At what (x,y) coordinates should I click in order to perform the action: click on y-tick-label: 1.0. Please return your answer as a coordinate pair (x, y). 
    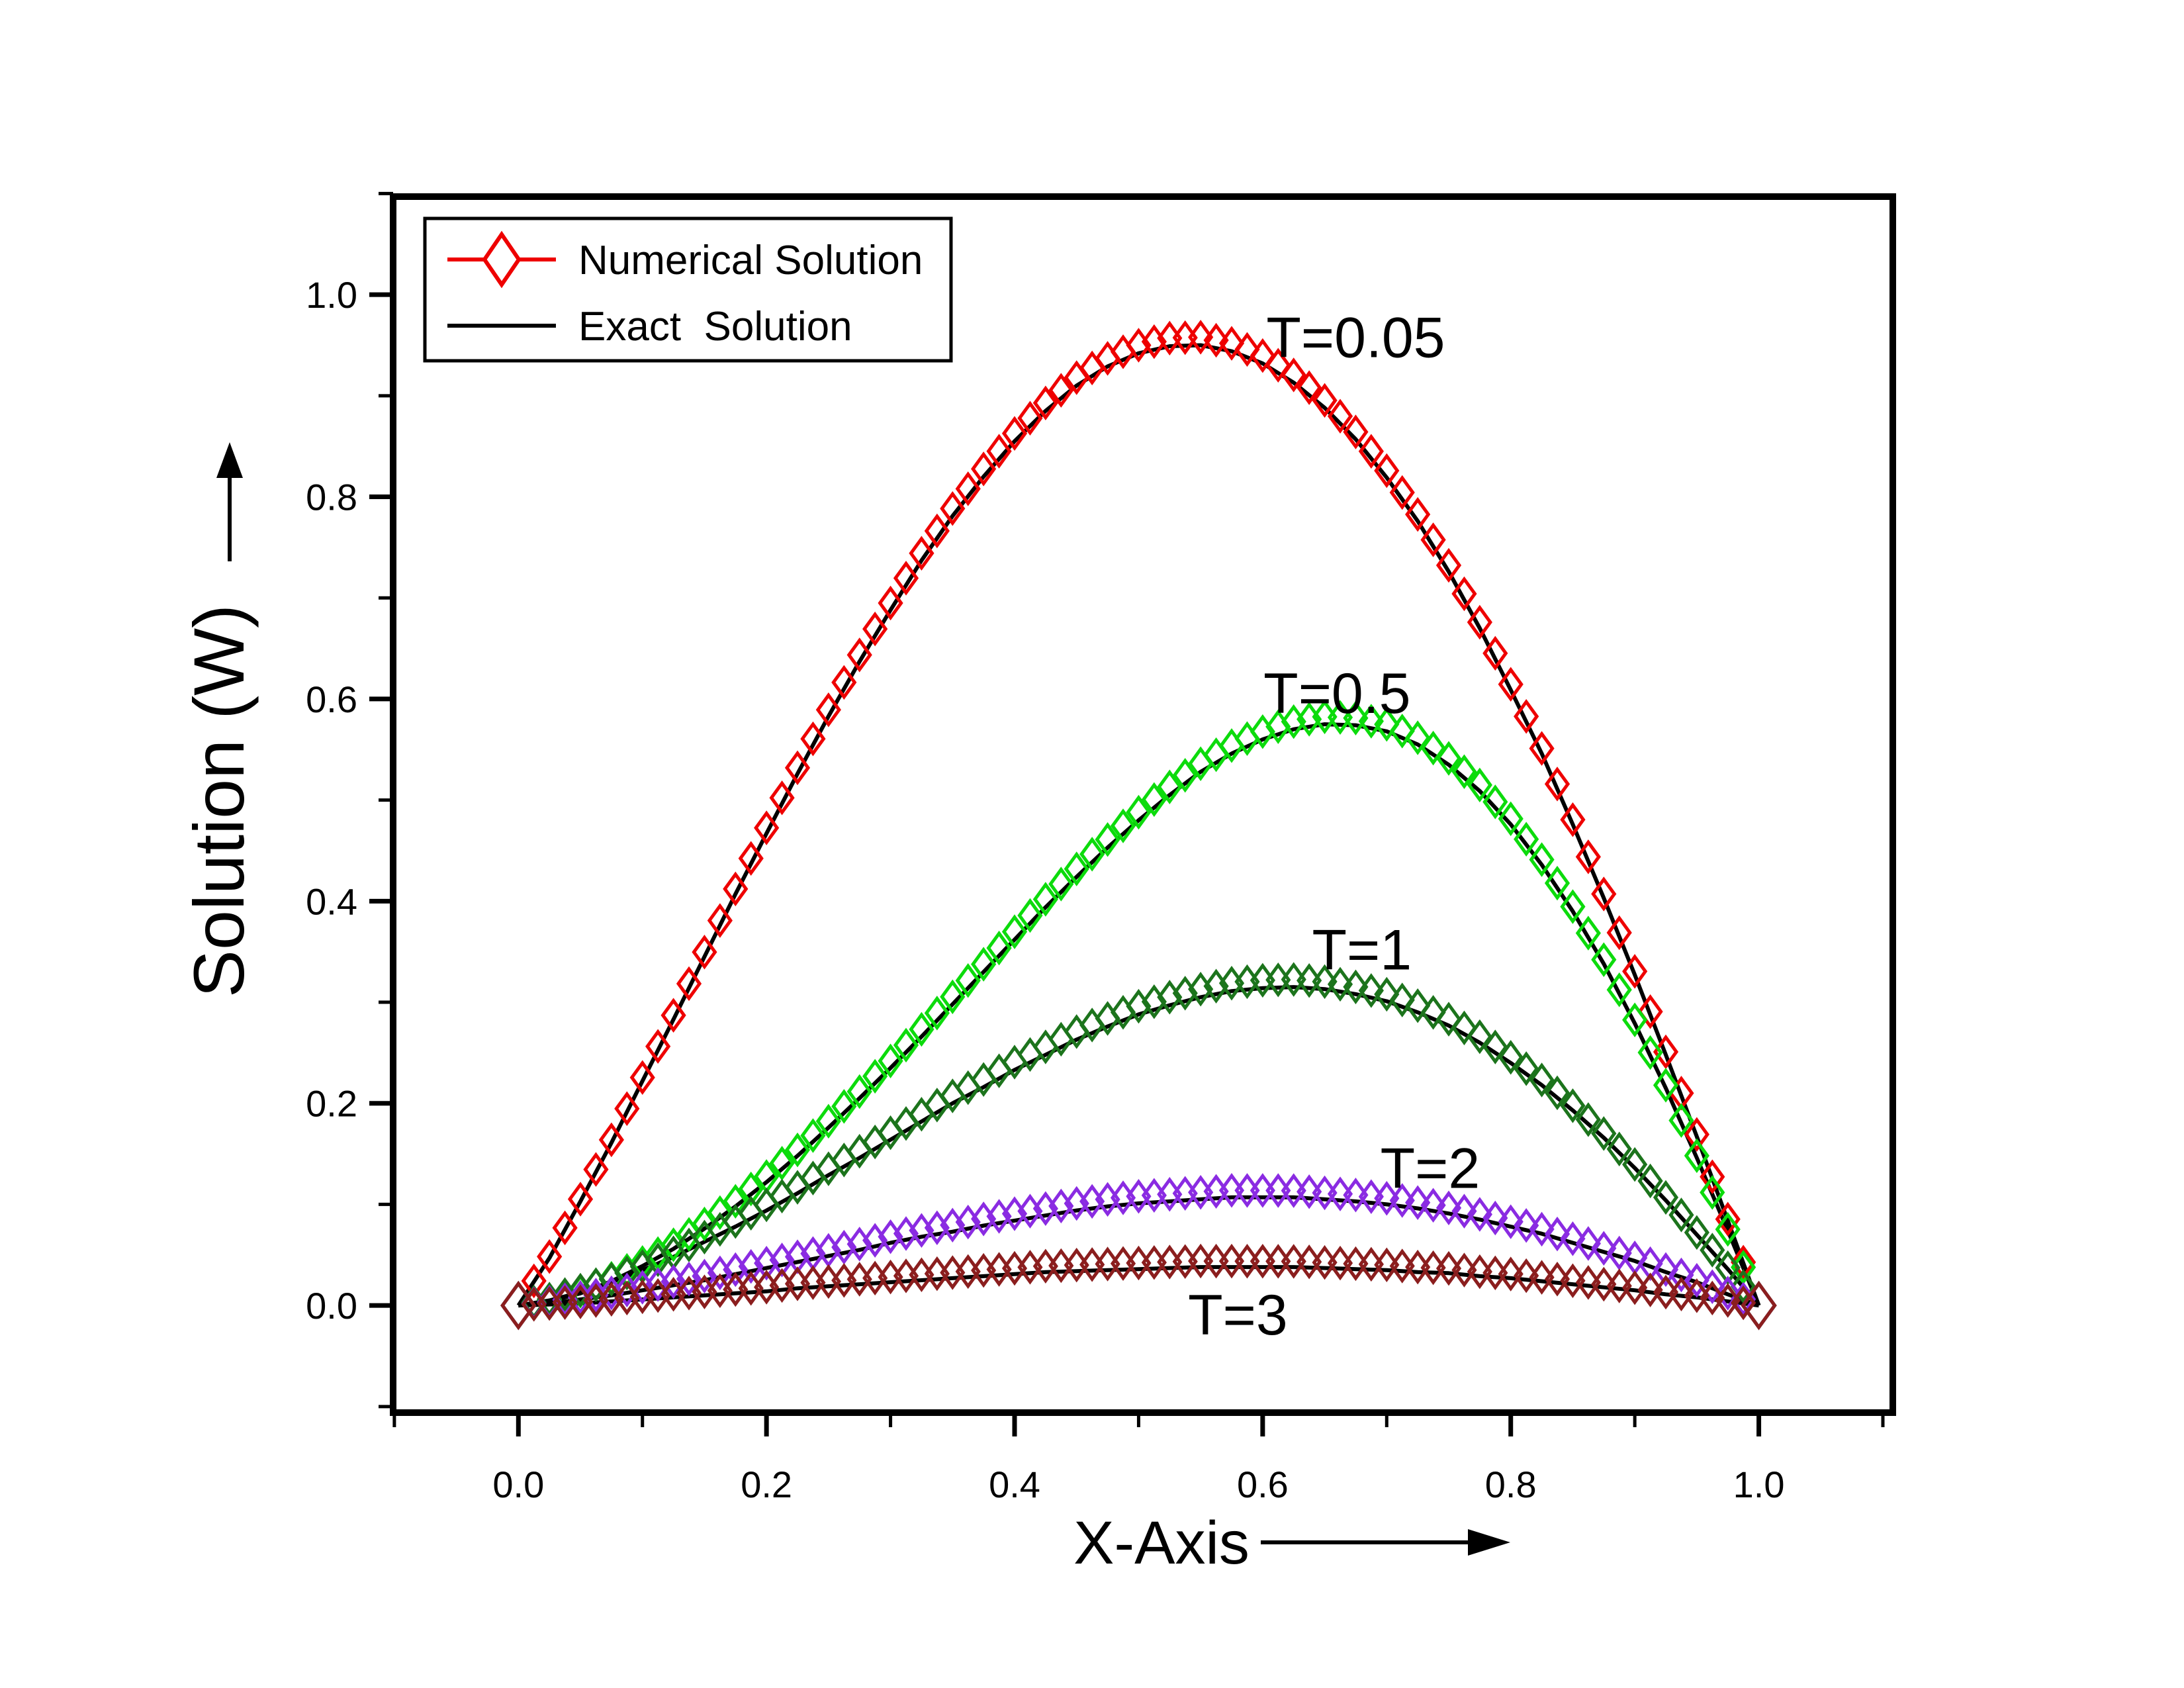
    Looking at the image, I should click on (331, 295).